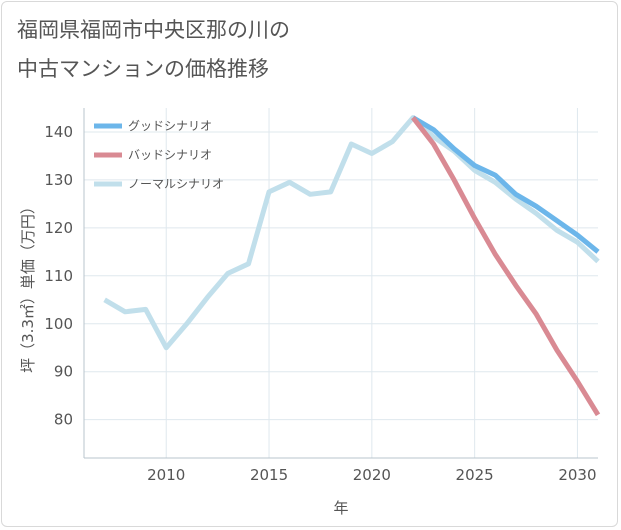  I want to click on y-tick-label-90: 90, so click(63, 372).